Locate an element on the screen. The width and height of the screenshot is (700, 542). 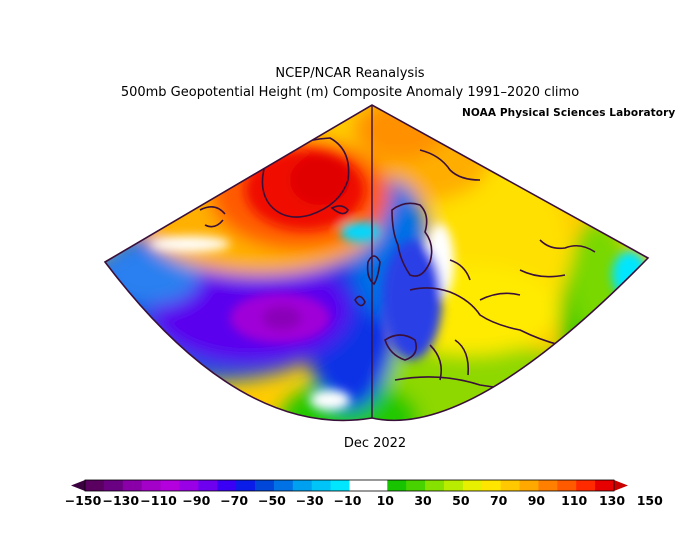
period-label: Dec 2022 is located at coordinates (375, 443).